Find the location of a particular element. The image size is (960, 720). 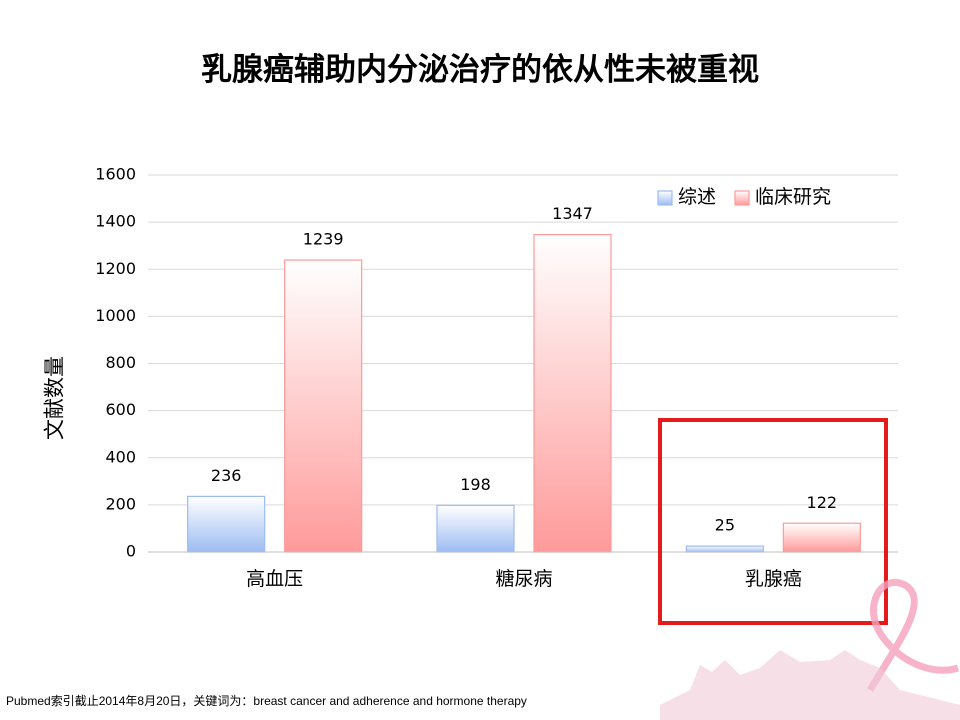

x-tick-label: 糖尿病 is located at coordinates (523, 579).